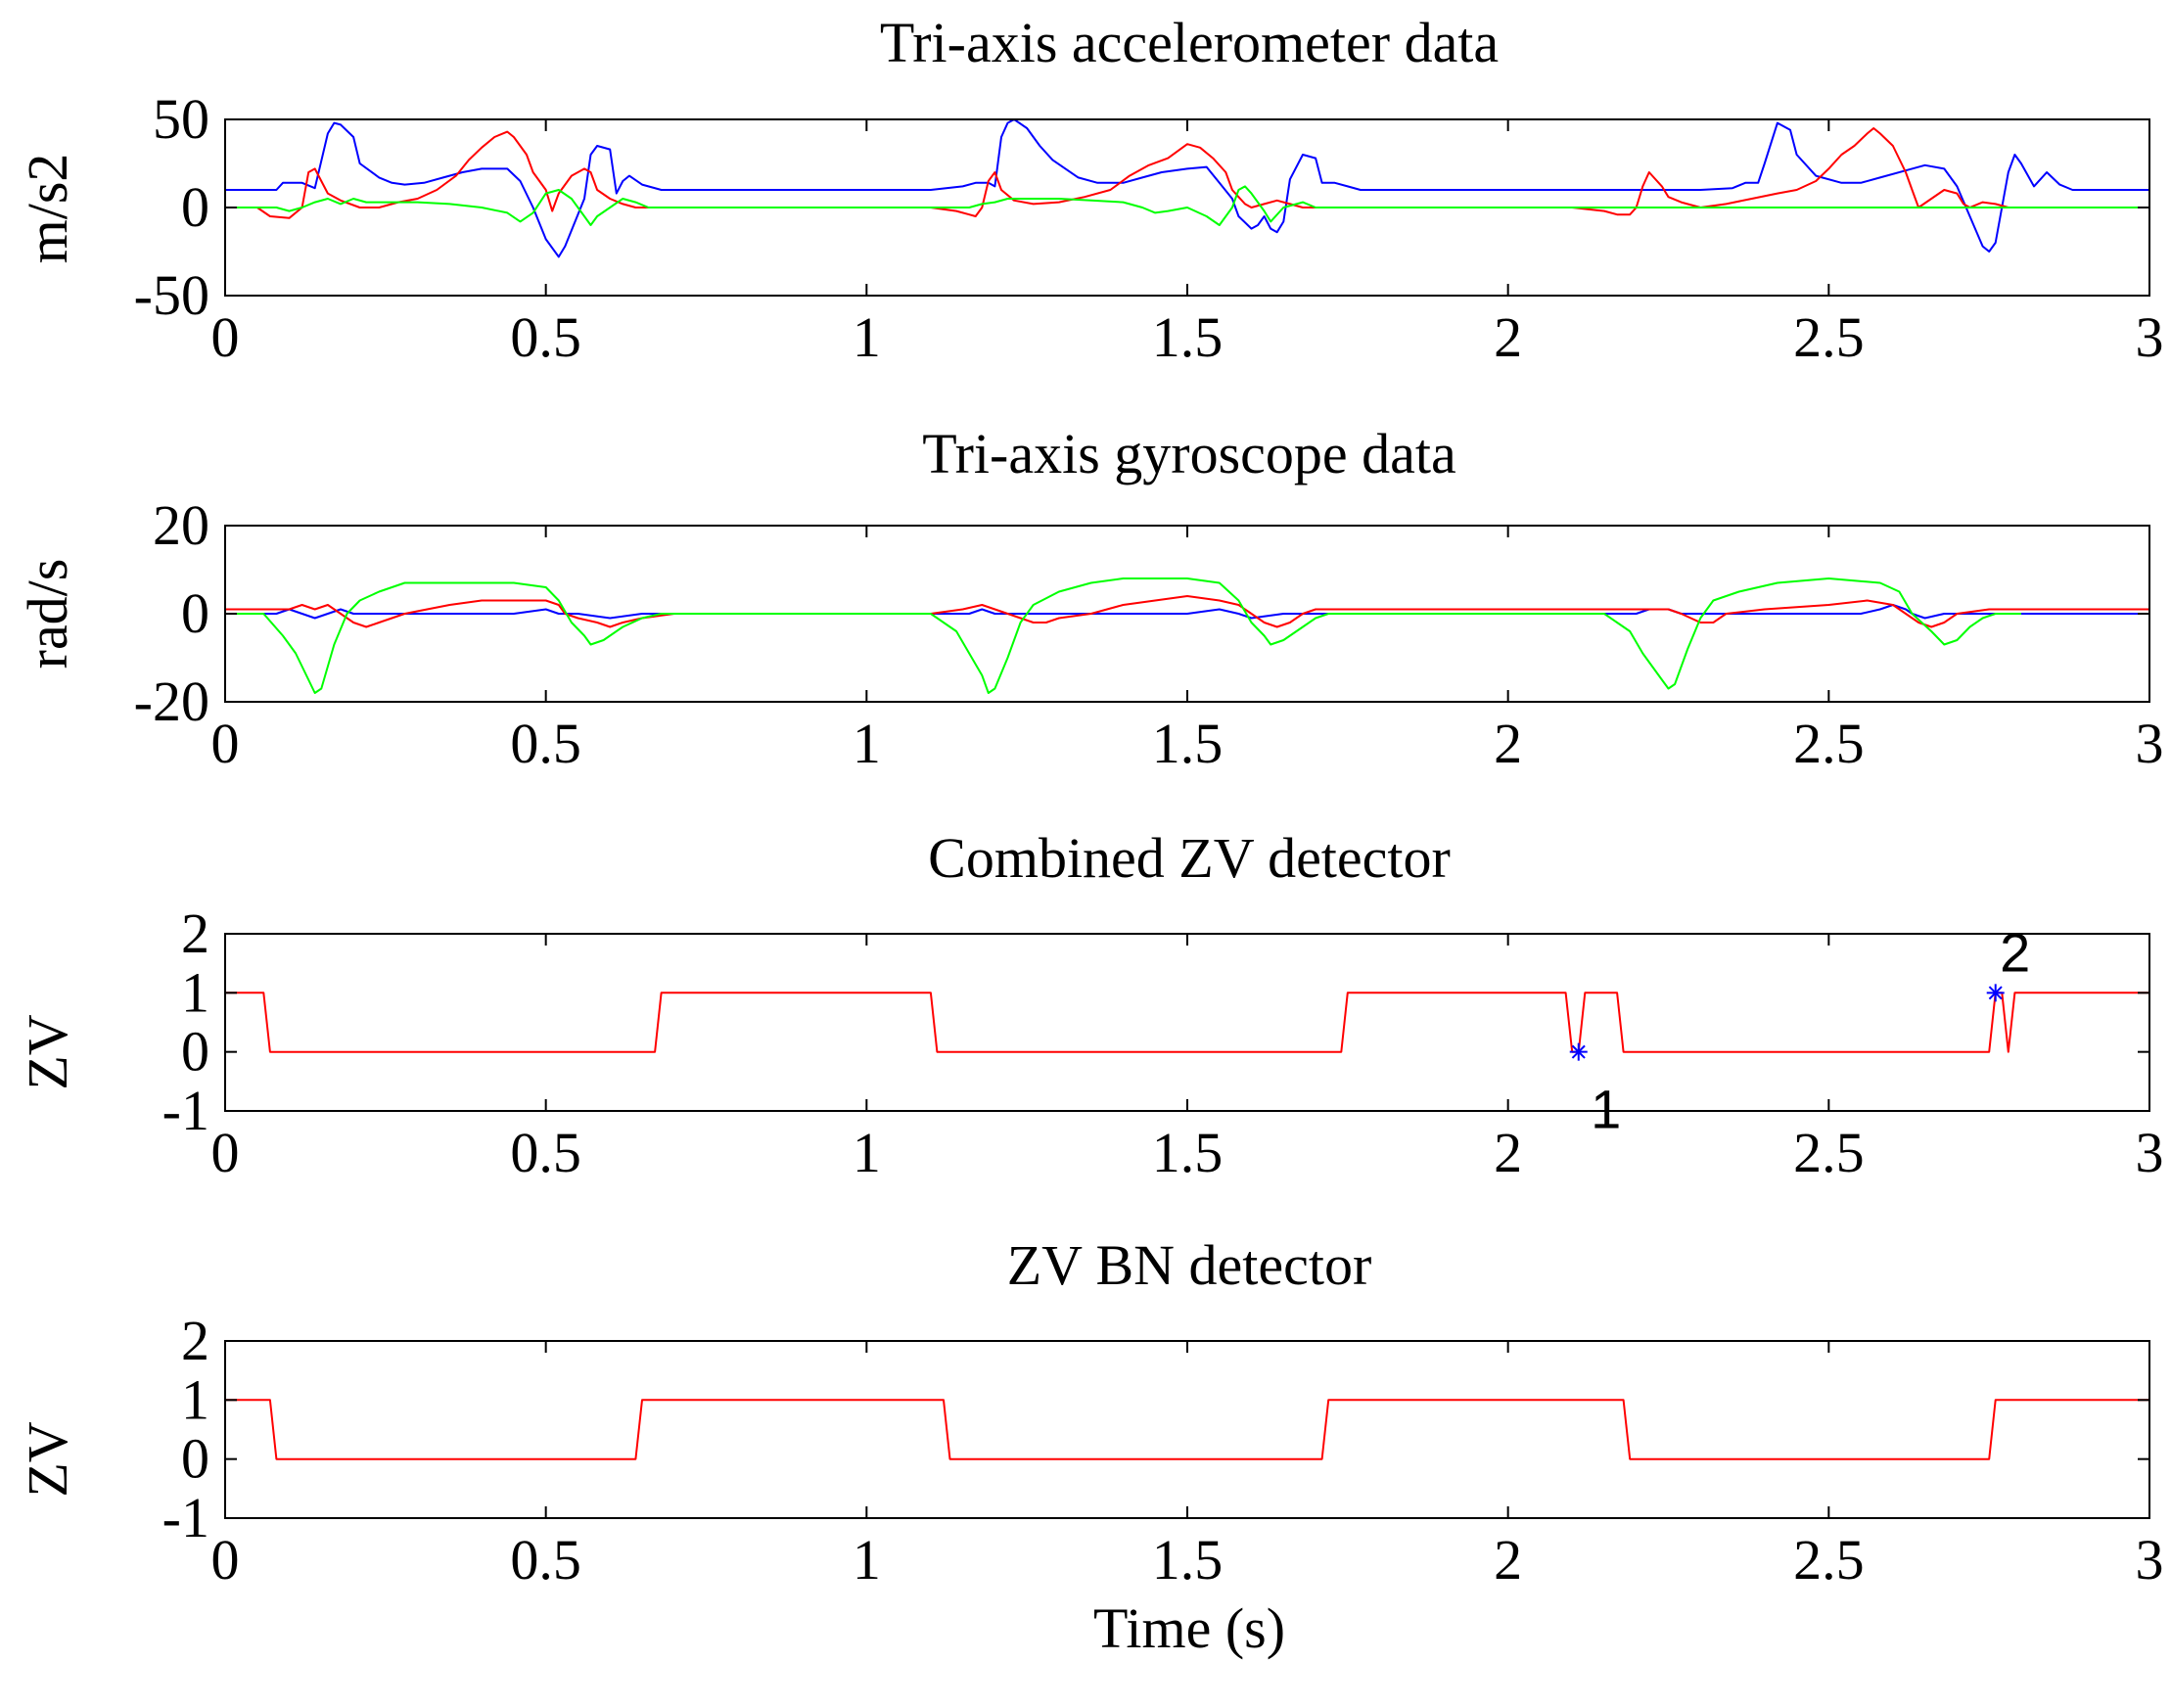  Describe the element at coordinates (1189, 858) in the screenshot. I see `panel-title: Combined ZV detector` at that location.